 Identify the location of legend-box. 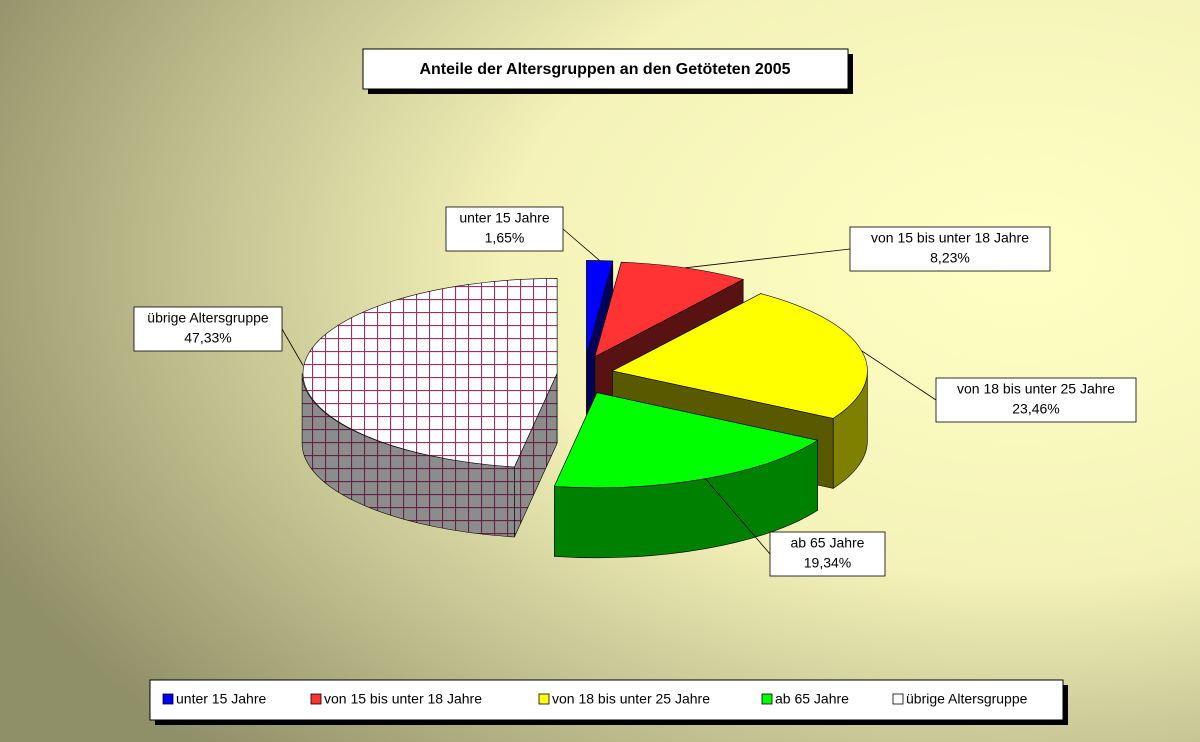
(606, 700).